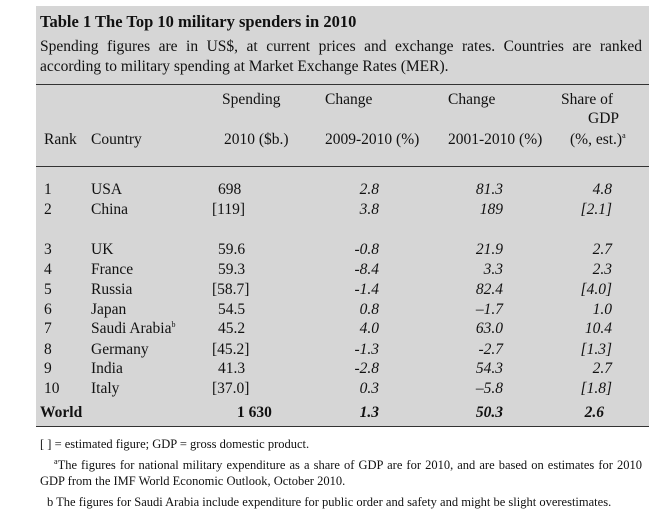 The image size is (649, 527). Describe the element at coordinates (489, 328) in the screenshot. I see `row-change-2001-2010: 63.0` at that location.